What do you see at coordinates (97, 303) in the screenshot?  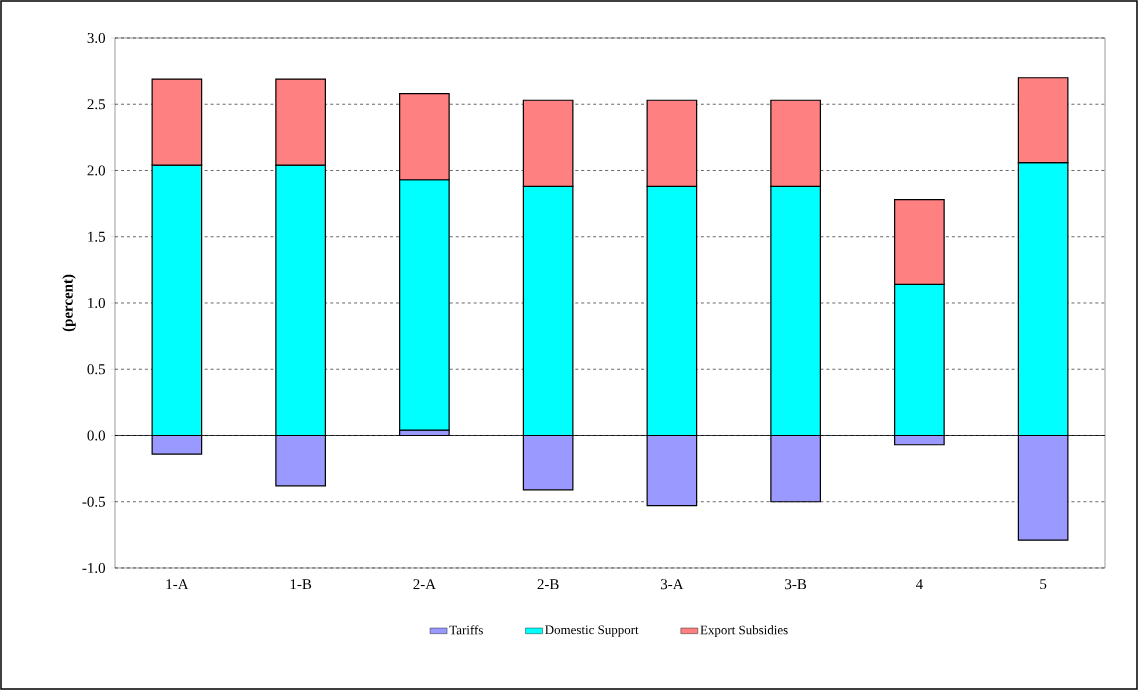 I see `y-tick-label: 1.0` at bounding box center [97, 303].